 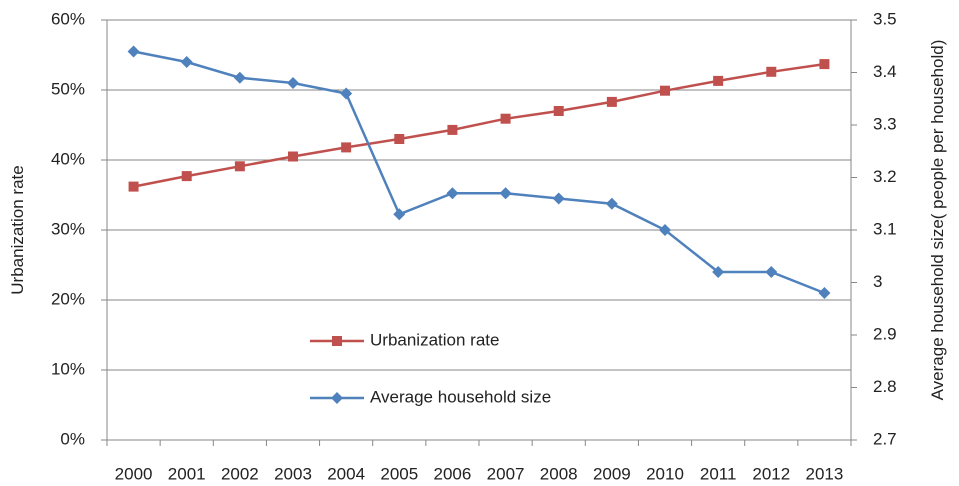 I want to click on x-tick-label: 2010, so click(x=665, y=473).